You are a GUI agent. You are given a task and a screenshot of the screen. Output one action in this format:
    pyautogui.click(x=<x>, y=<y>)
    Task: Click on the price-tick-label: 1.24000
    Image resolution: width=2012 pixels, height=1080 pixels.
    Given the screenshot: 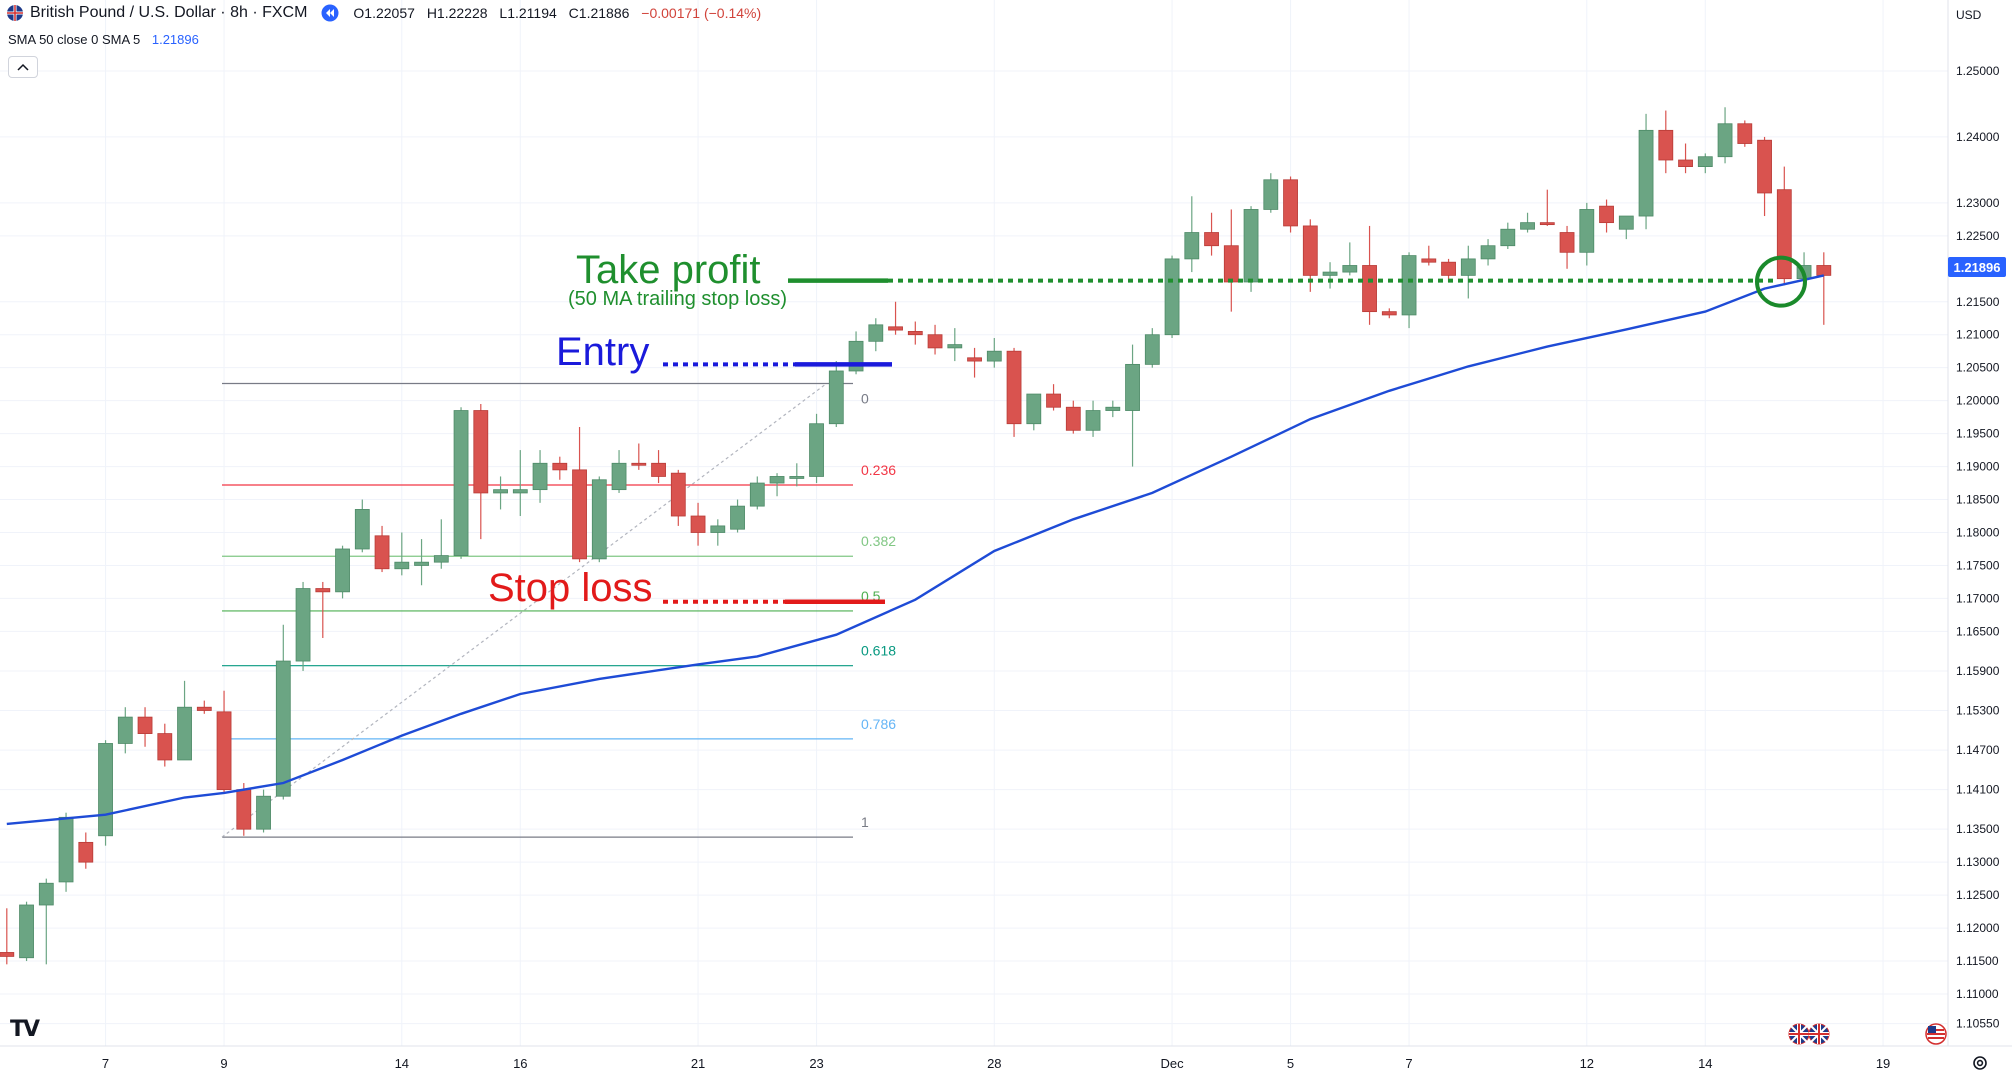 What is the action you would take?
    pyautogui.click(x=1978, y=137)
    